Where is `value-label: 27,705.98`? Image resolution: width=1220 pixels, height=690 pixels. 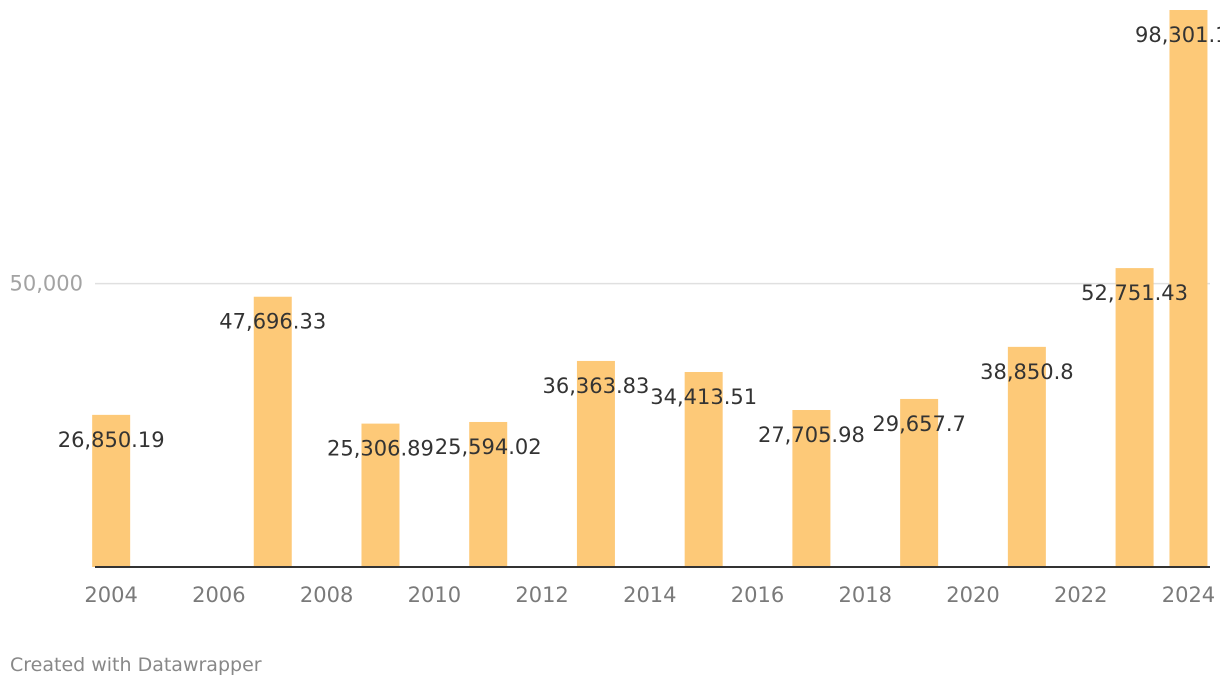
value-label: 27,705.98 is located at coordinates (811, 435).